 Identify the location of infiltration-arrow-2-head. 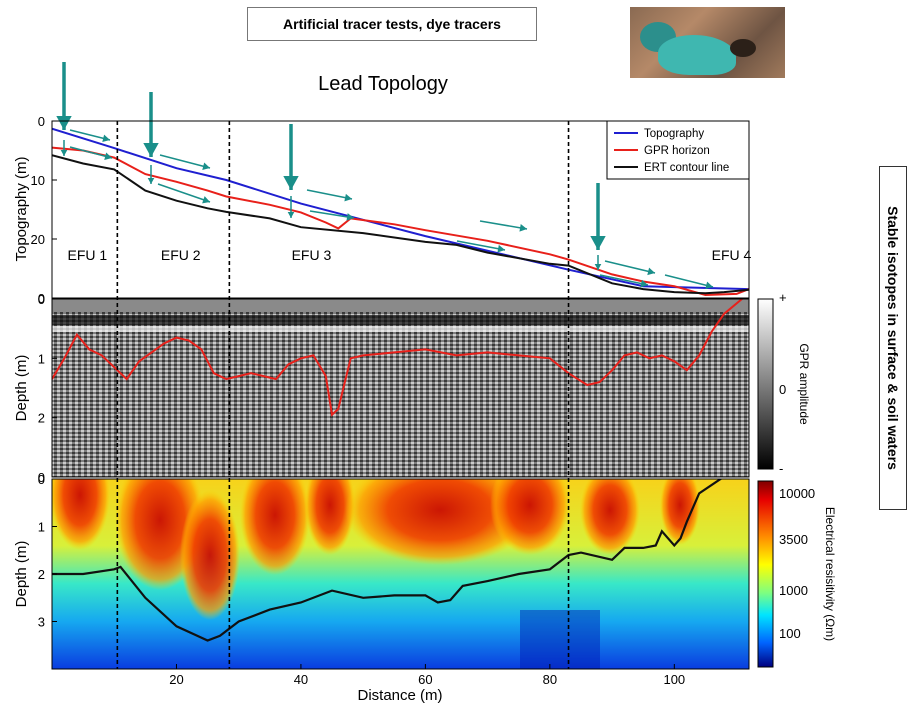
(151, 150).